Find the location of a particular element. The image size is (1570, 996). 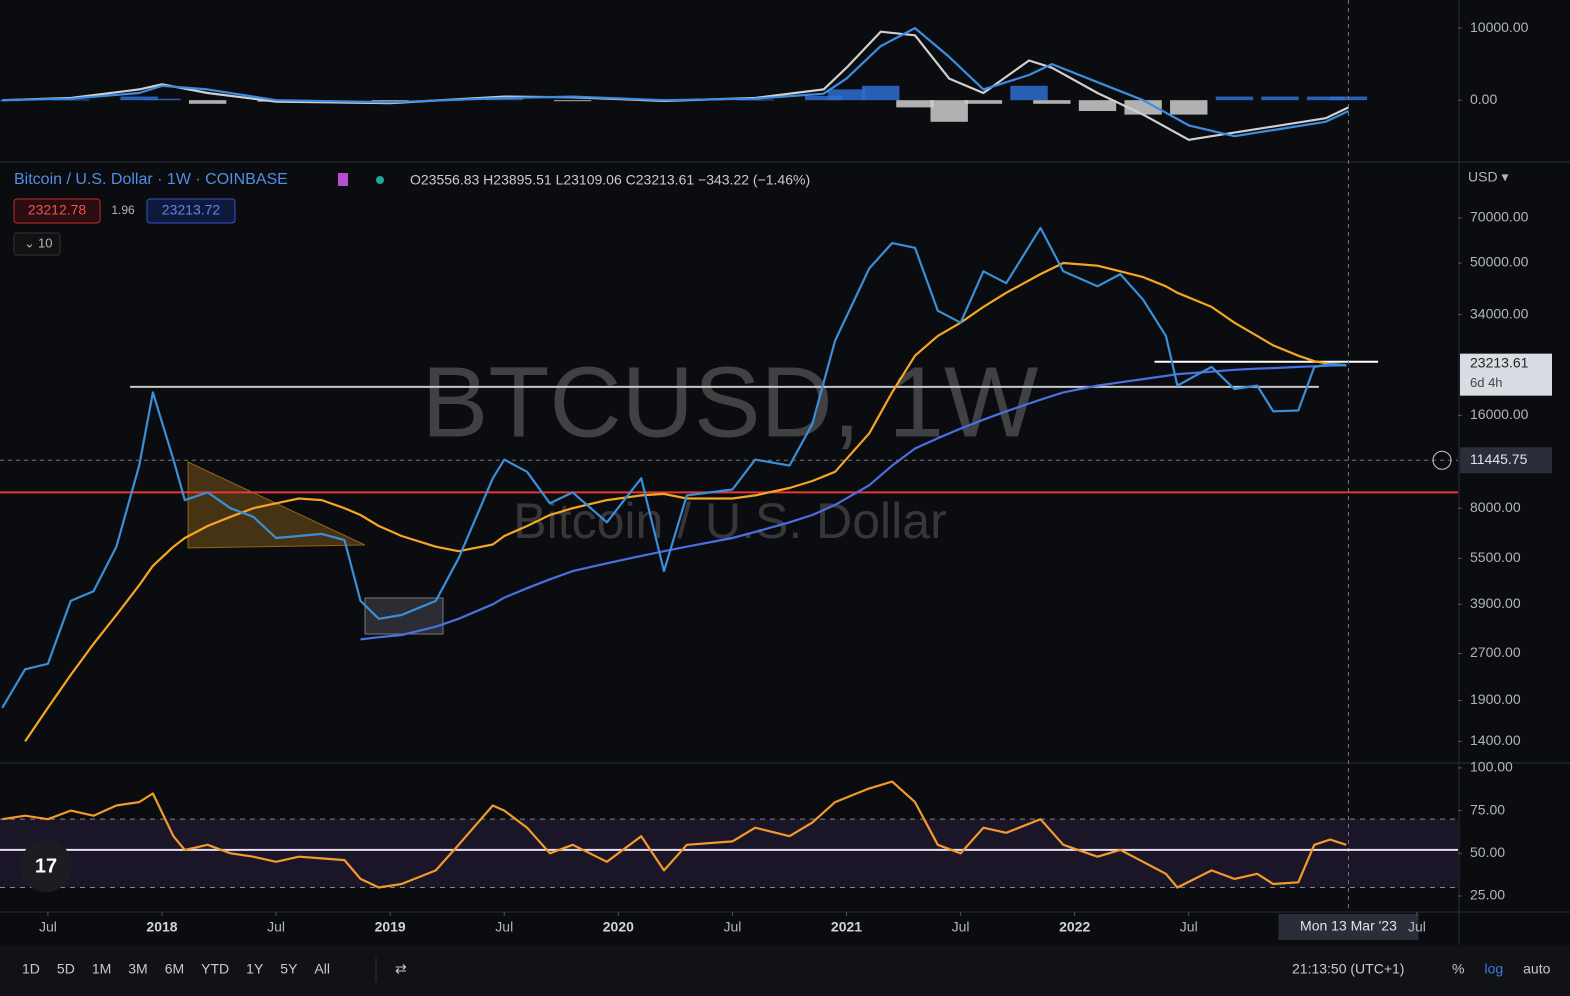

y-tick-label: 25.00 is located at coordinates (1487, 895).